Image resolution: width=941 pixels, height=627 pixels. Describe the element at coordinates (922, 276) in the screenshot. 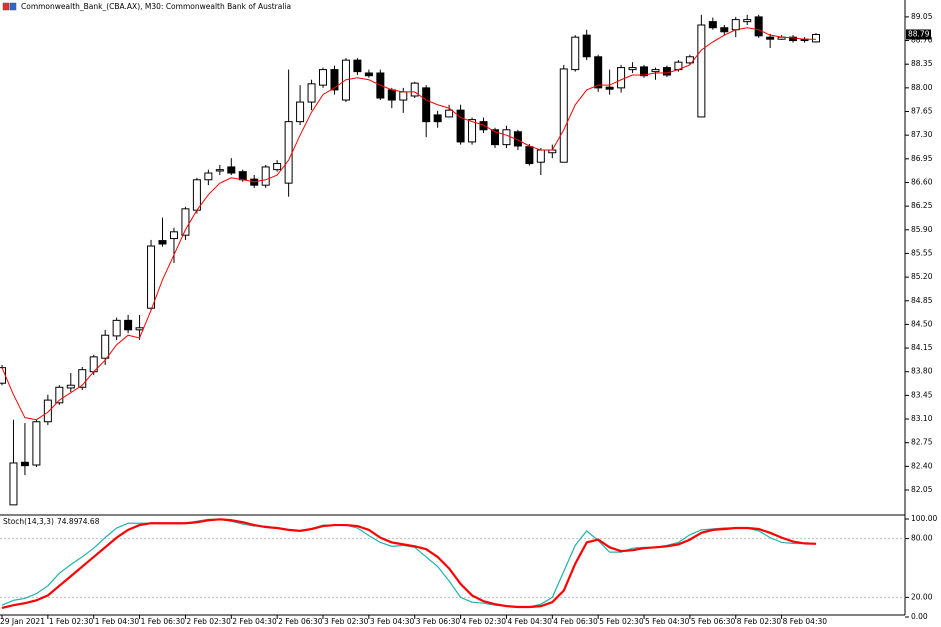

I see `y-tick-label: 85.20` at that location.